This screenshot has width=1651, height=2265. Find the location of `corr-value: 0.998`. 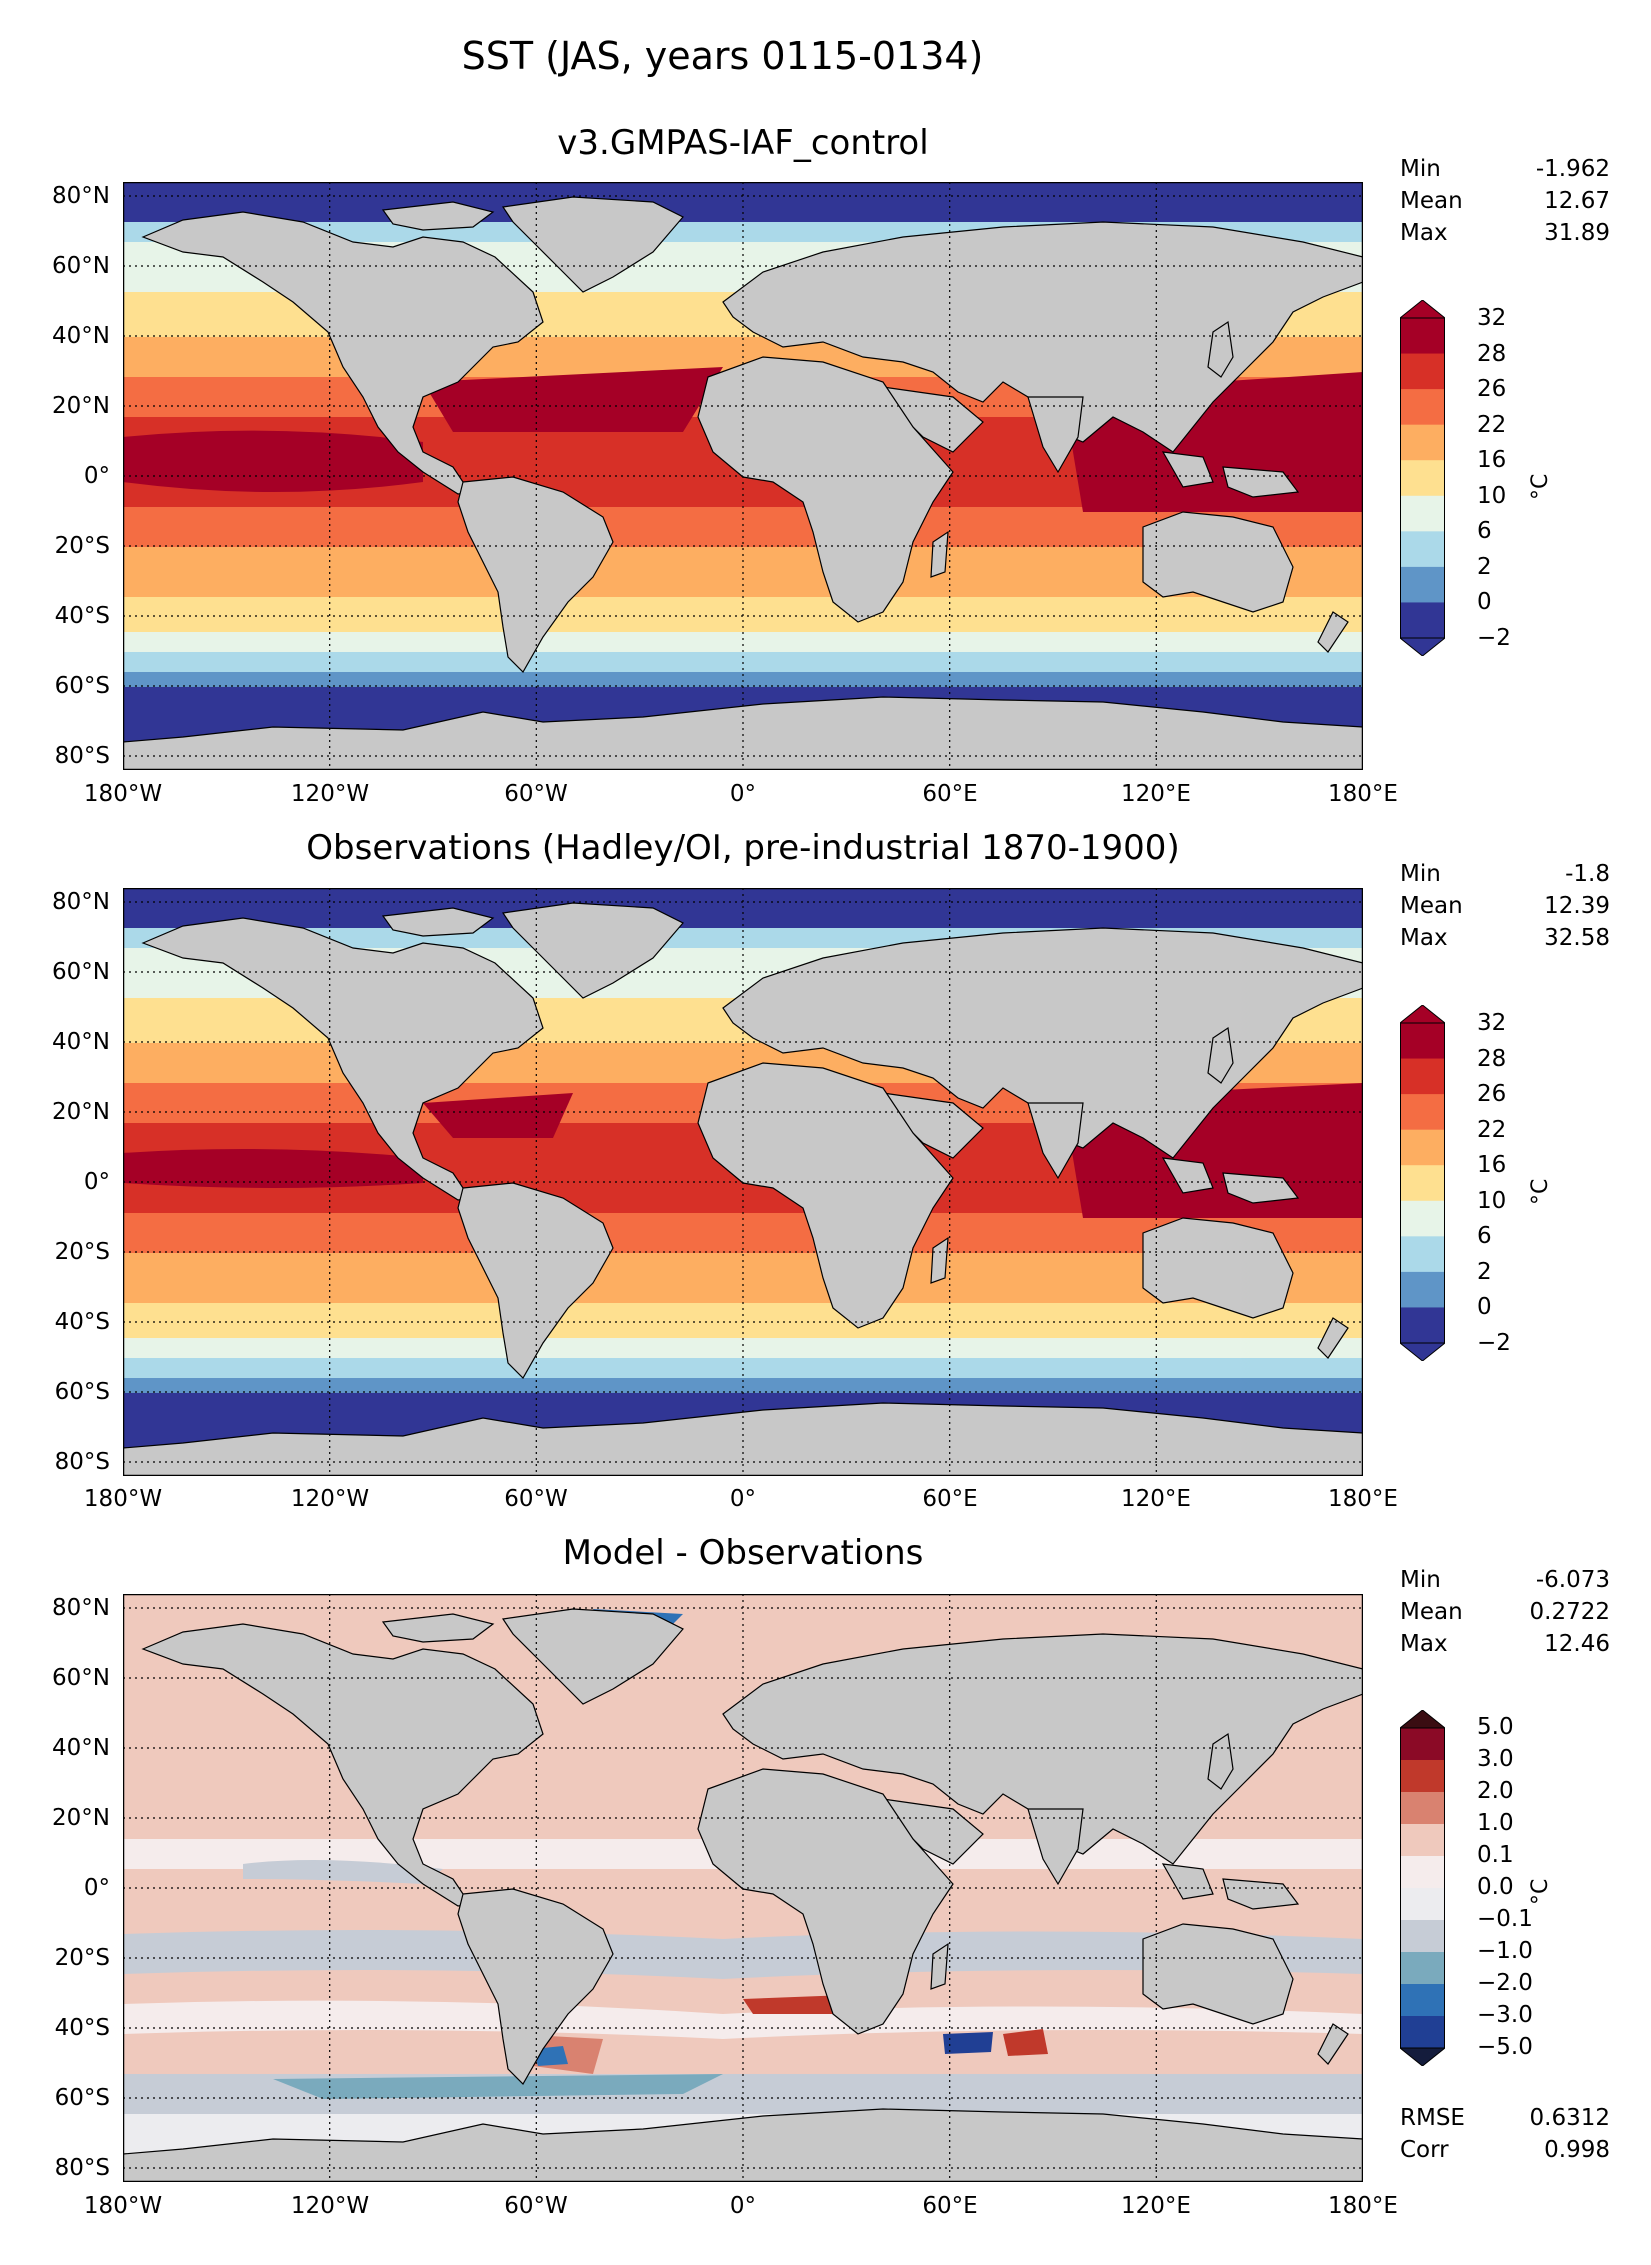

corr-value: 0.998 is located at coordinates (1577, 2150).